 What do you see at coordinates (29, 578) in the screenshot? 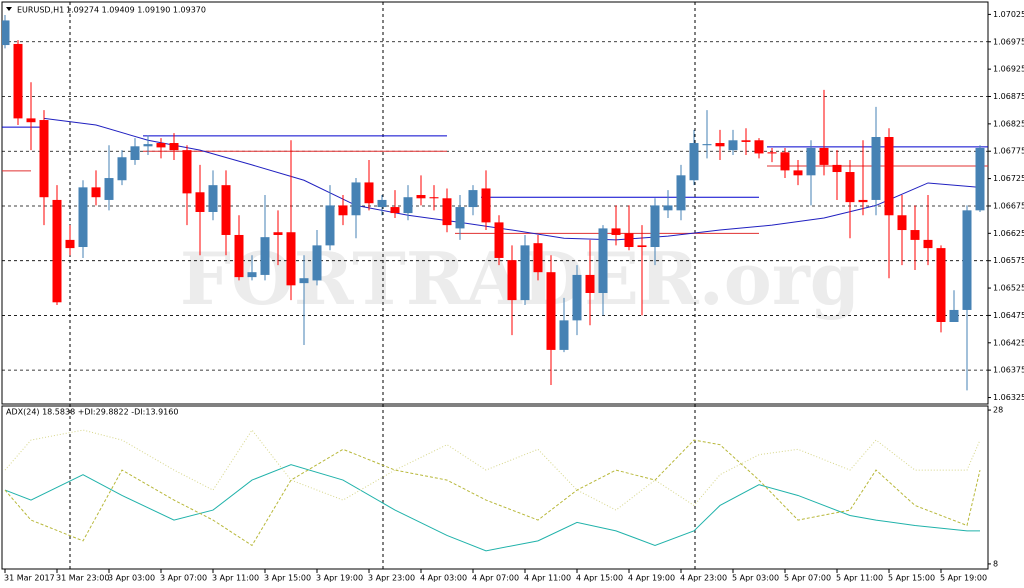
I see `x-tick-label: 31 Mar 2017` at bounding box center [29, 578].